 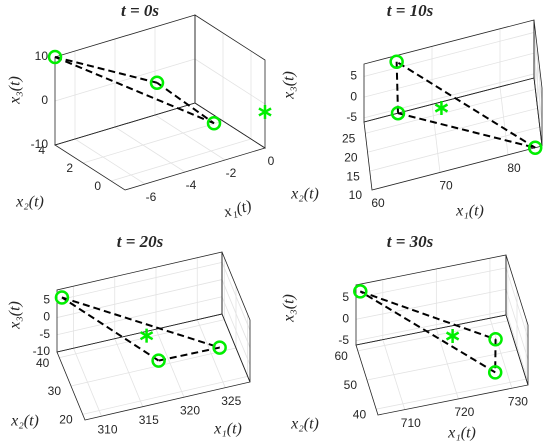 I want to click on x-tick-label: 80, so click(x=514, y=168).